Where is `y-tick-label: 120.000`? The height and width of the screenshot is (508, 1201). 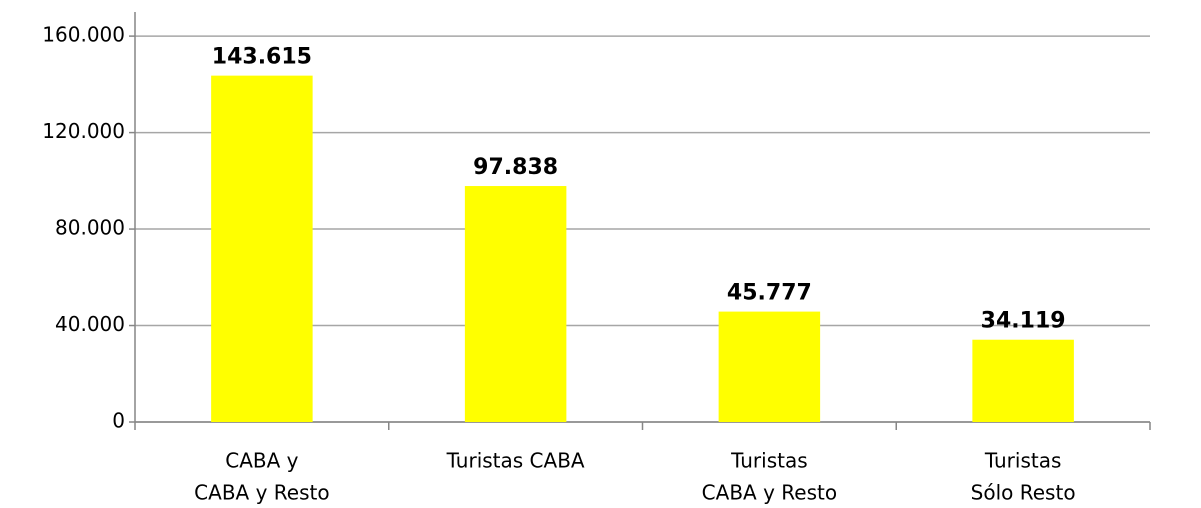 y-tick-label: 120.000 is located at coordinates (83, 131).